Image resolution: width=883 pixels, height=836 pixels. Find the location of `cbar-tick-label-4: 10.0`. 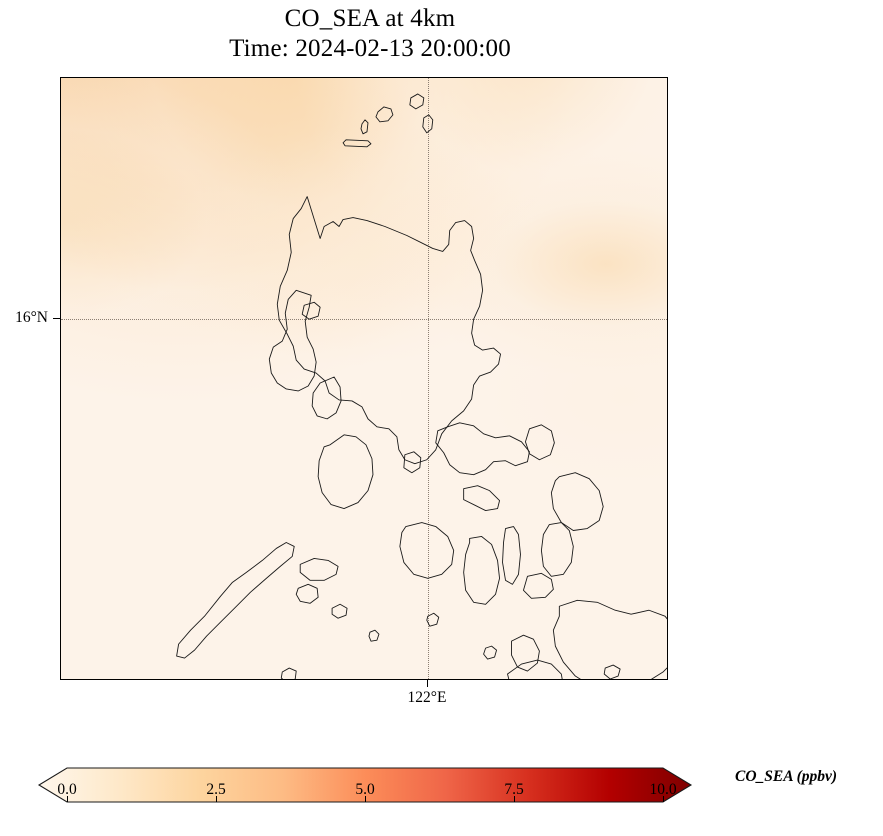

cbar-tick-label-4: 10.0 is located at coordinates (663, 789).